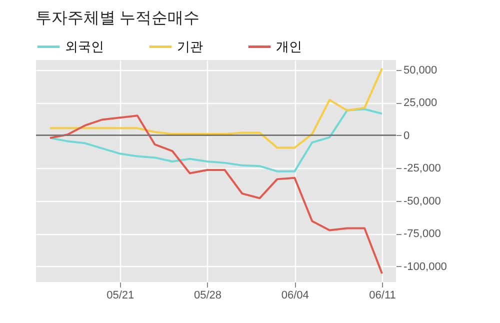 The image size is (500, 323). What do you see at coordinates (84, 46) in the screenshot?
I see `legend-label: 외국인` at bounding box center [84, 46].